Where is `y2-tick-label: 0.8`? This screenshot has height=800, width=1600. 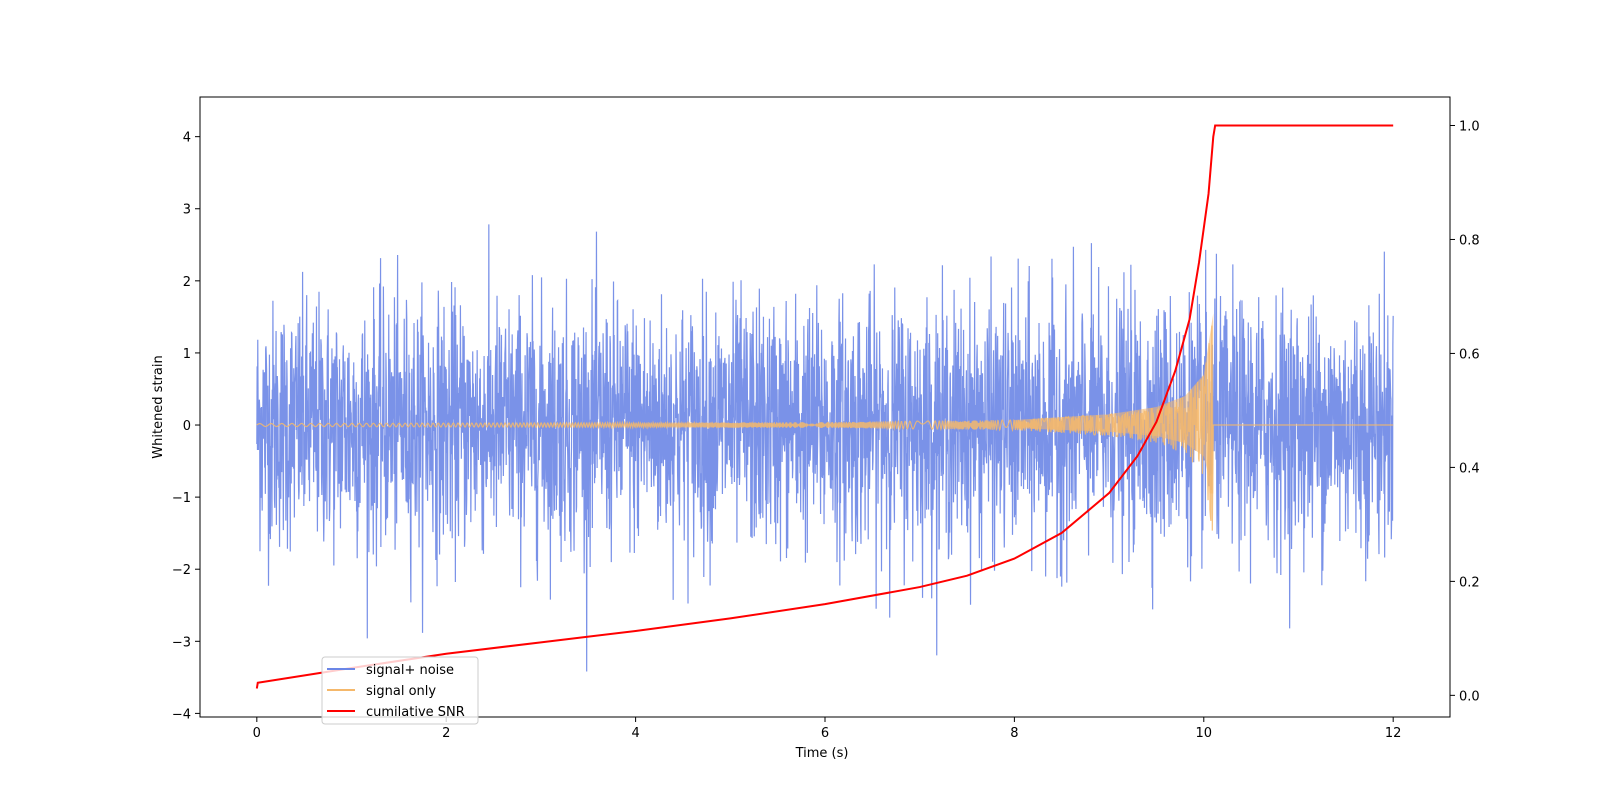
y2-tick-label: 0.8 is located at coordinates (1469, 240).